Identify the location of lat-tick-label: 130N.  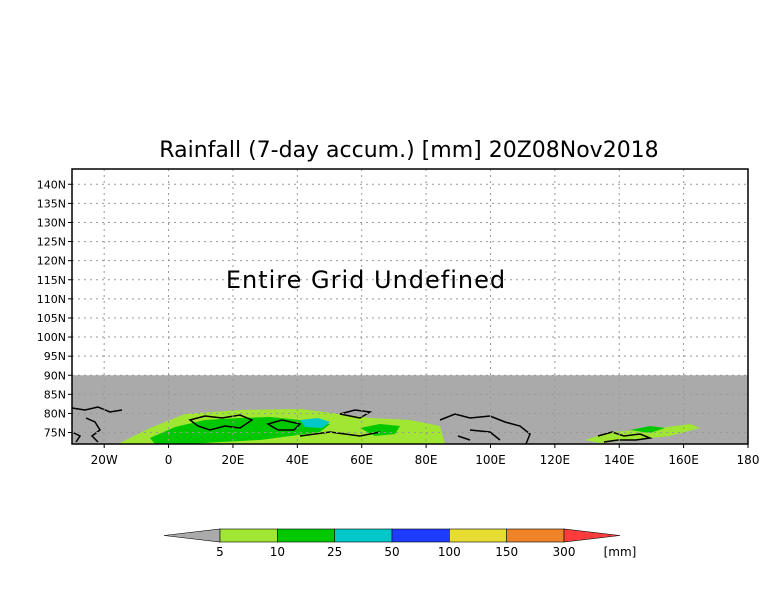
(51, 222).